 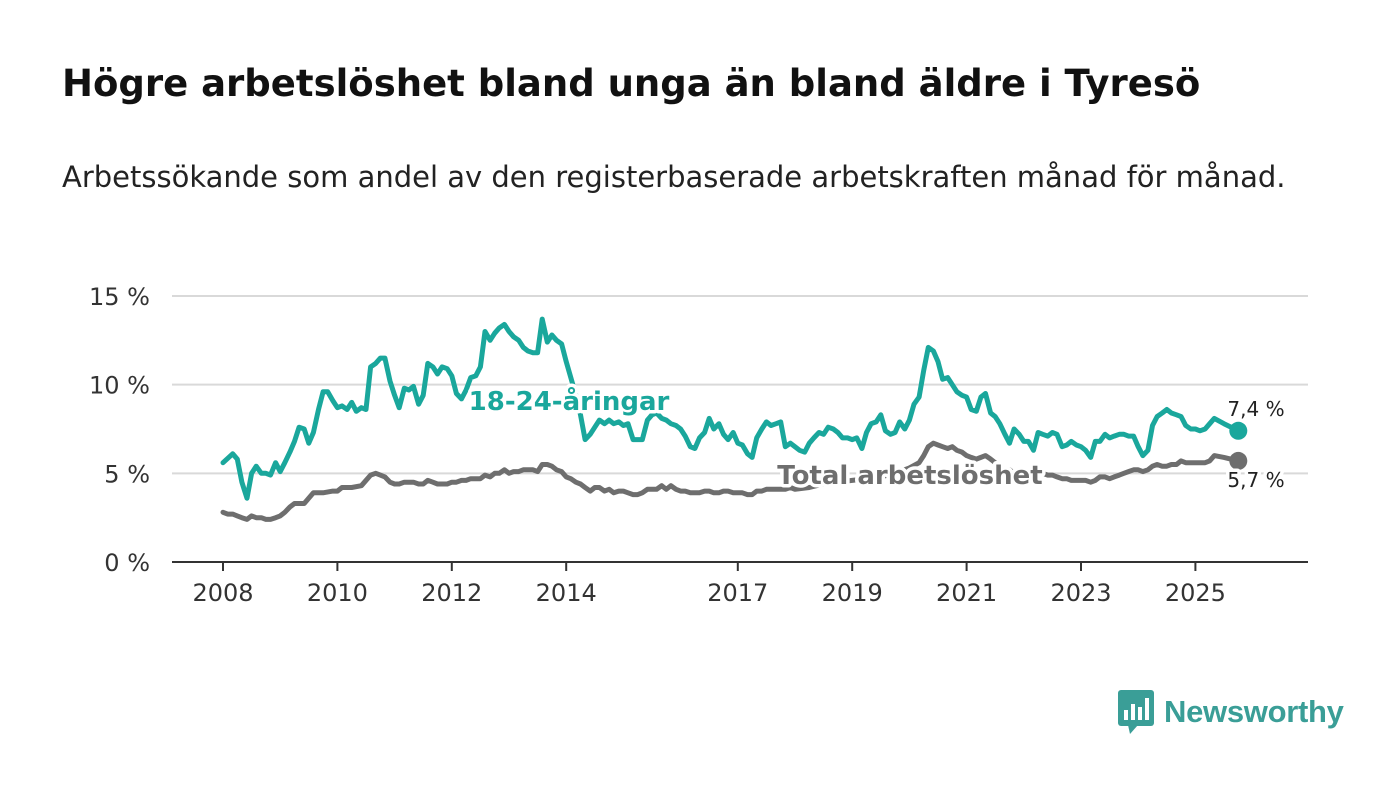 What do you see at coordinates (1254, 711) in the screenshot?
I see `logo-text: Newsworthy` at bounding box center [1254, 711].